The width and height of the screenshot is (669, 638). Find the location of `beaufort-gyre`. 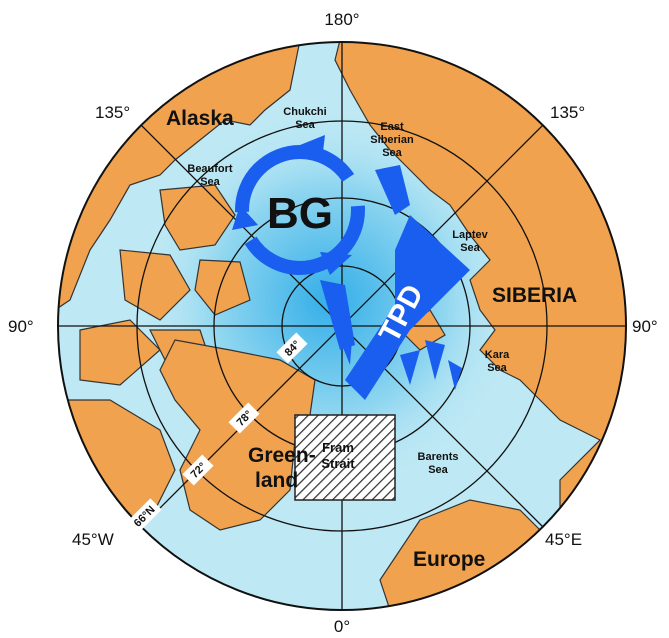

beaufort-gyre is located at coordinates (298, 205).